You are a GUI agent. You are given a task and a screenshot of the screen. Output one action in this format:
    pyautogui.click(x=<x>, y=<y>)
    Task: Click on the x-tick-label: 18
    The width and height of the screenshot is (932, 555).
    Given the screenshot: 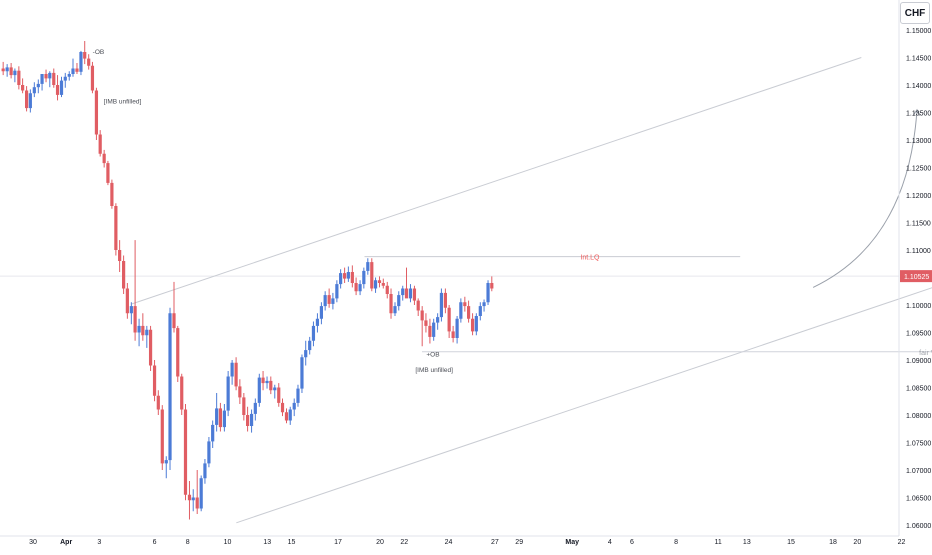 What is the action you would take?
    pyautogui.click(x=833, y=542)
    